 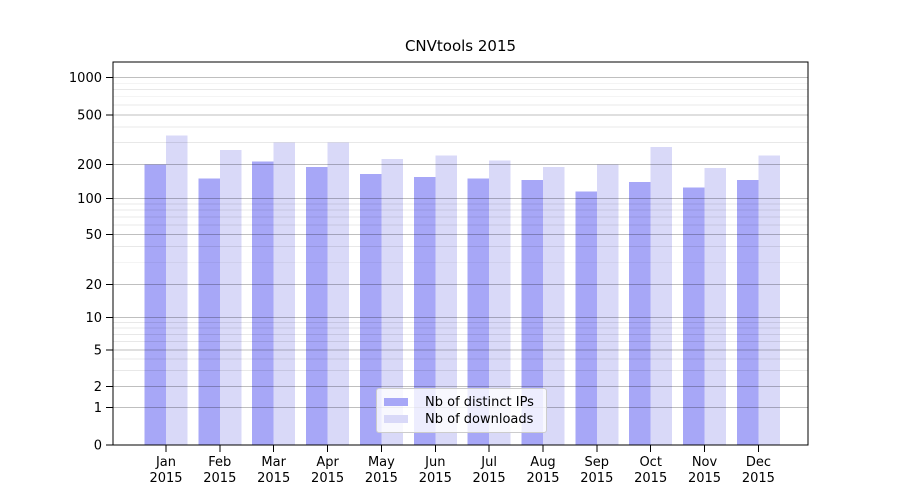 What do you see at coordinates (705, 462) in the screenshot?
I see `x-tick-label-month: Nov` at bounding box center [705, 462].